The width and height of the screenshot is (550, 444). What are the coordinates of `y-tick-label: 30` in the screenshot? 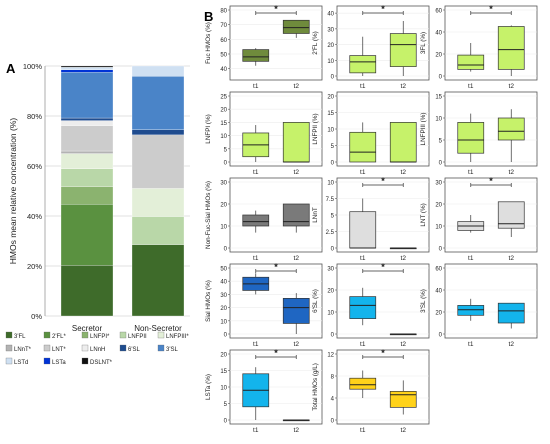 It's located at (223, 296).